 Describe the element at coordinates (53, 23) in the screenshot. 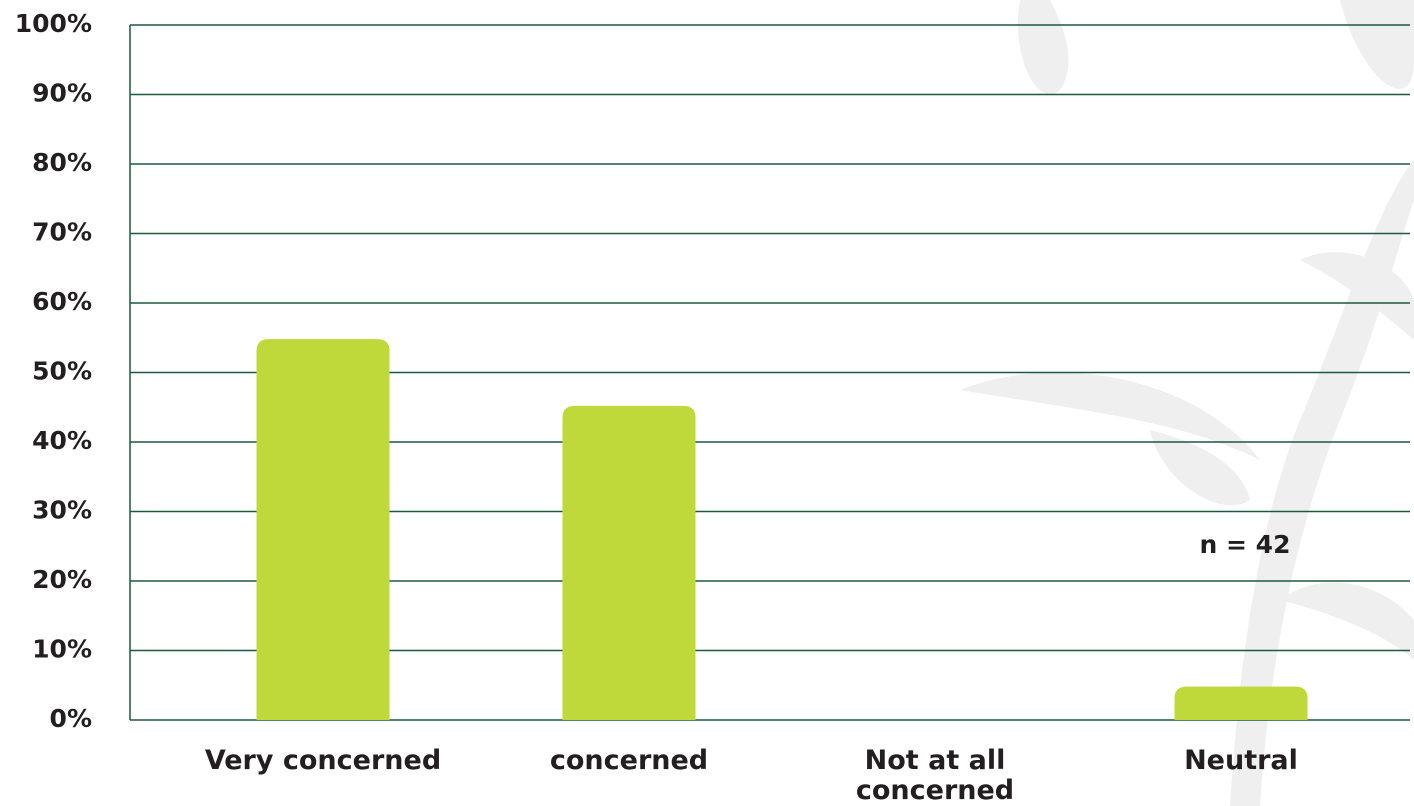

I see `y-tick-label: 100%` at that location.